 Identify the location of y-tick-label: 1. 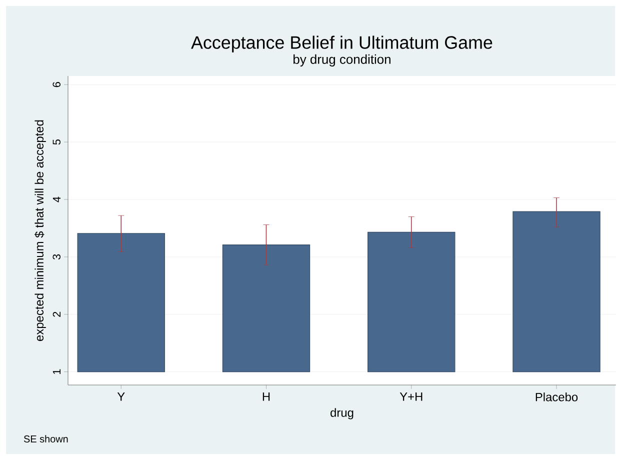
(56, 371).